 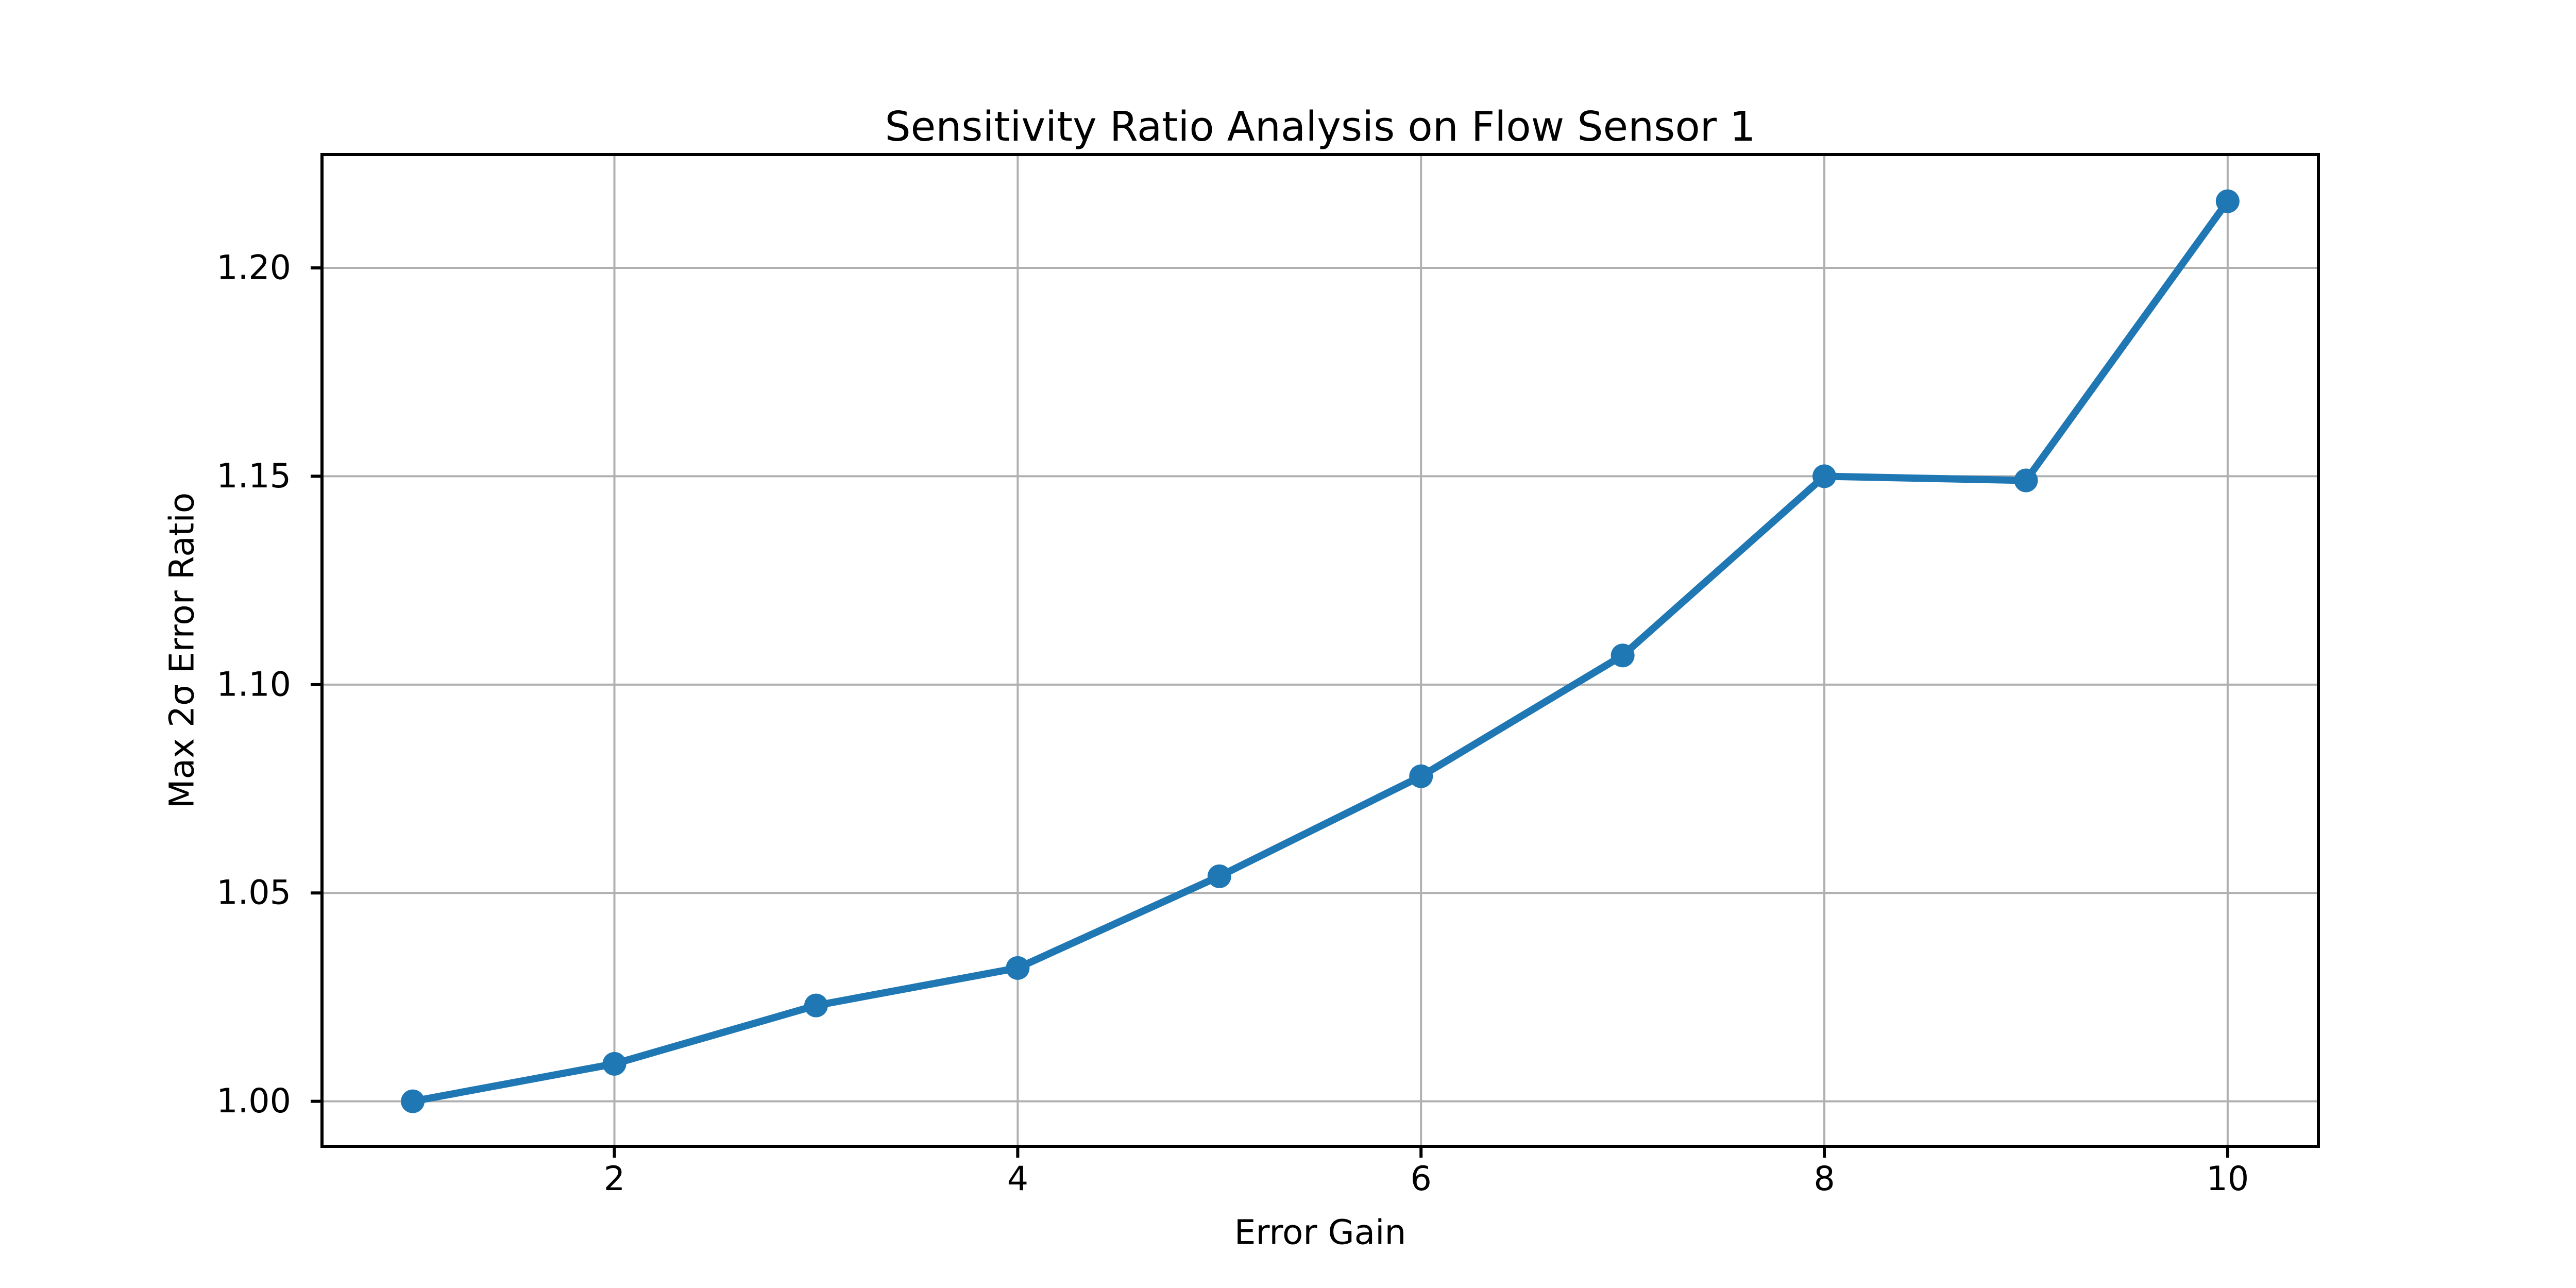 I want to click on x-tick-label: 6, so click(x=1422, y=1179).